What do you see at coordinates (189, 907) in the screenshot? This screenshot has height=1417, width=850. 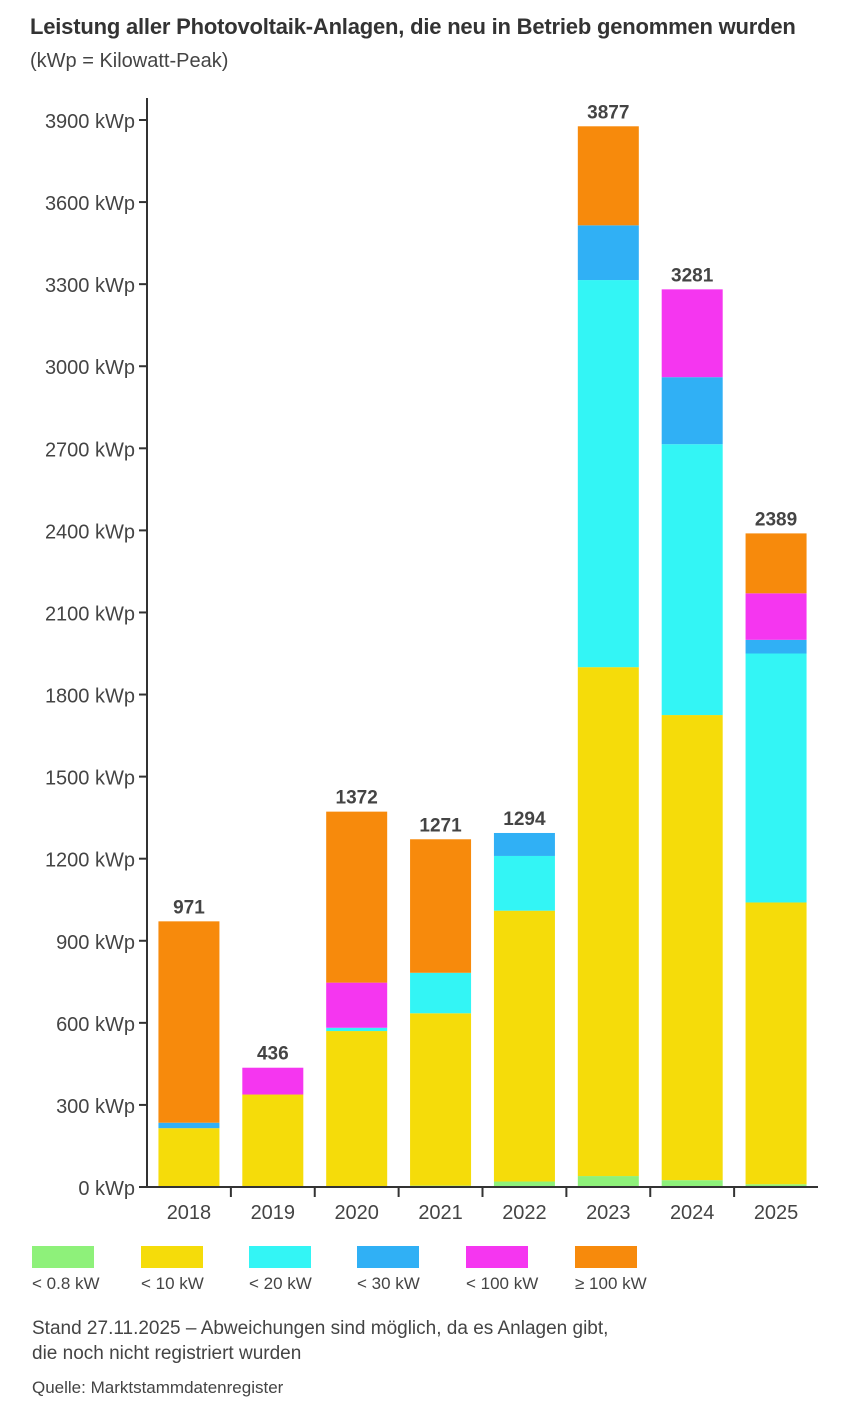 I see `bar-total-label: 971` at bounding box center [189, 907].